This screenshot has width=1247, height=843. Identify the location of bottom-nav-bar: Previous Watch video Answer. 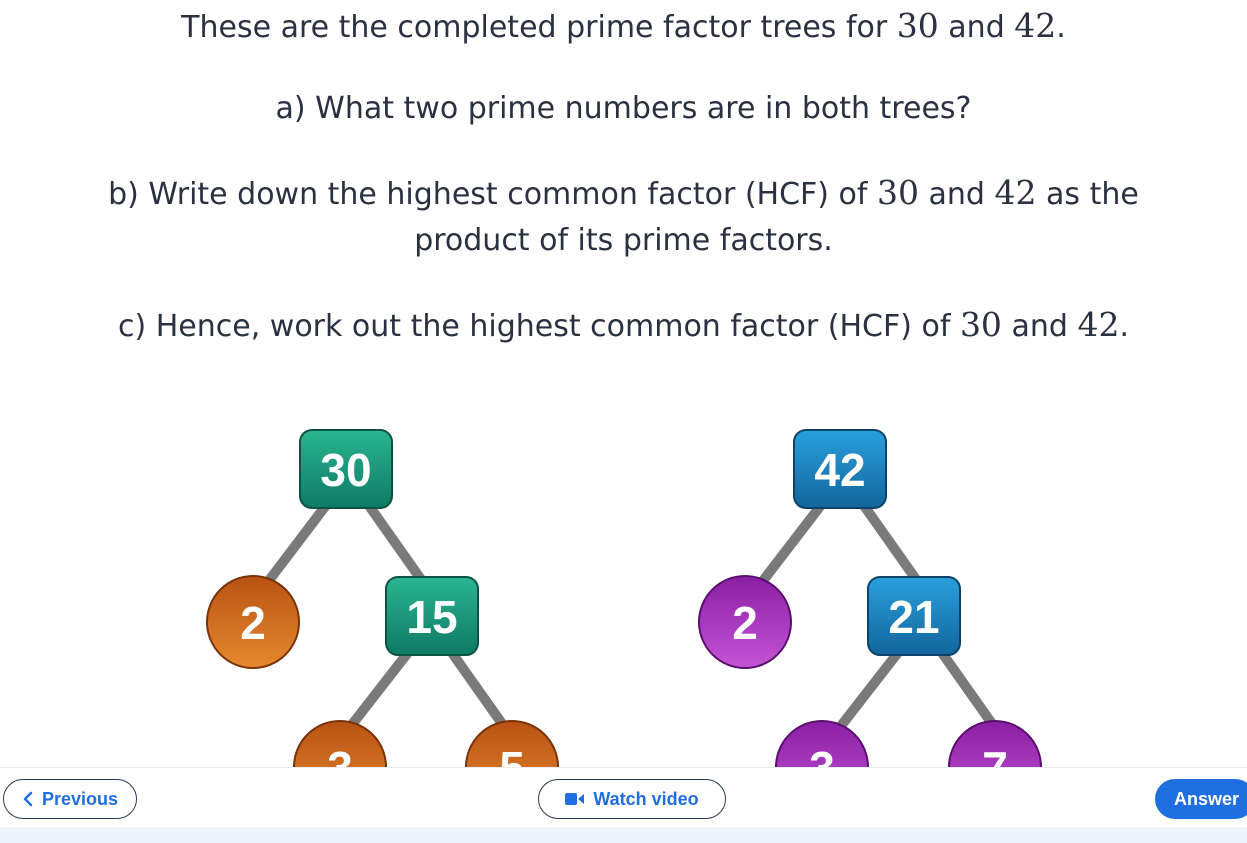
(623, 797).